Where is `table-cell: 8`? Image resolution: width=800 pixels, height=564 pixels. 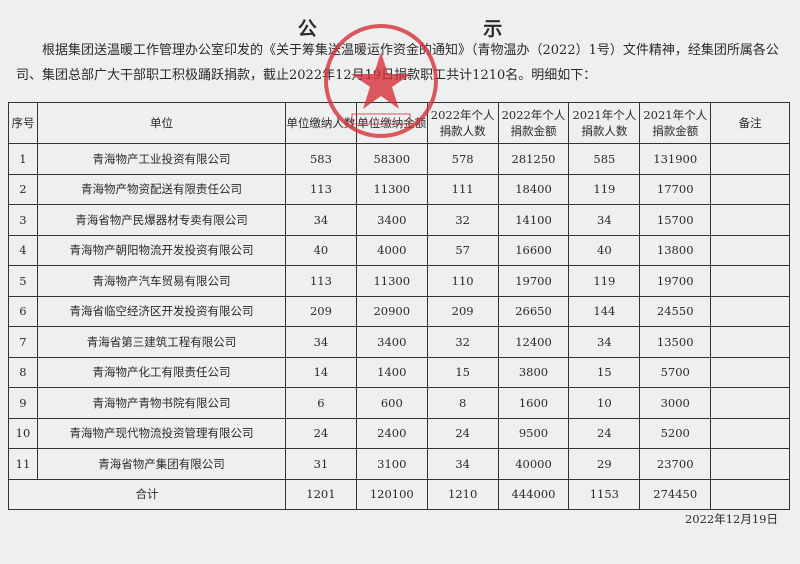
table-cell: 8 is located at coordinates (462, 403).